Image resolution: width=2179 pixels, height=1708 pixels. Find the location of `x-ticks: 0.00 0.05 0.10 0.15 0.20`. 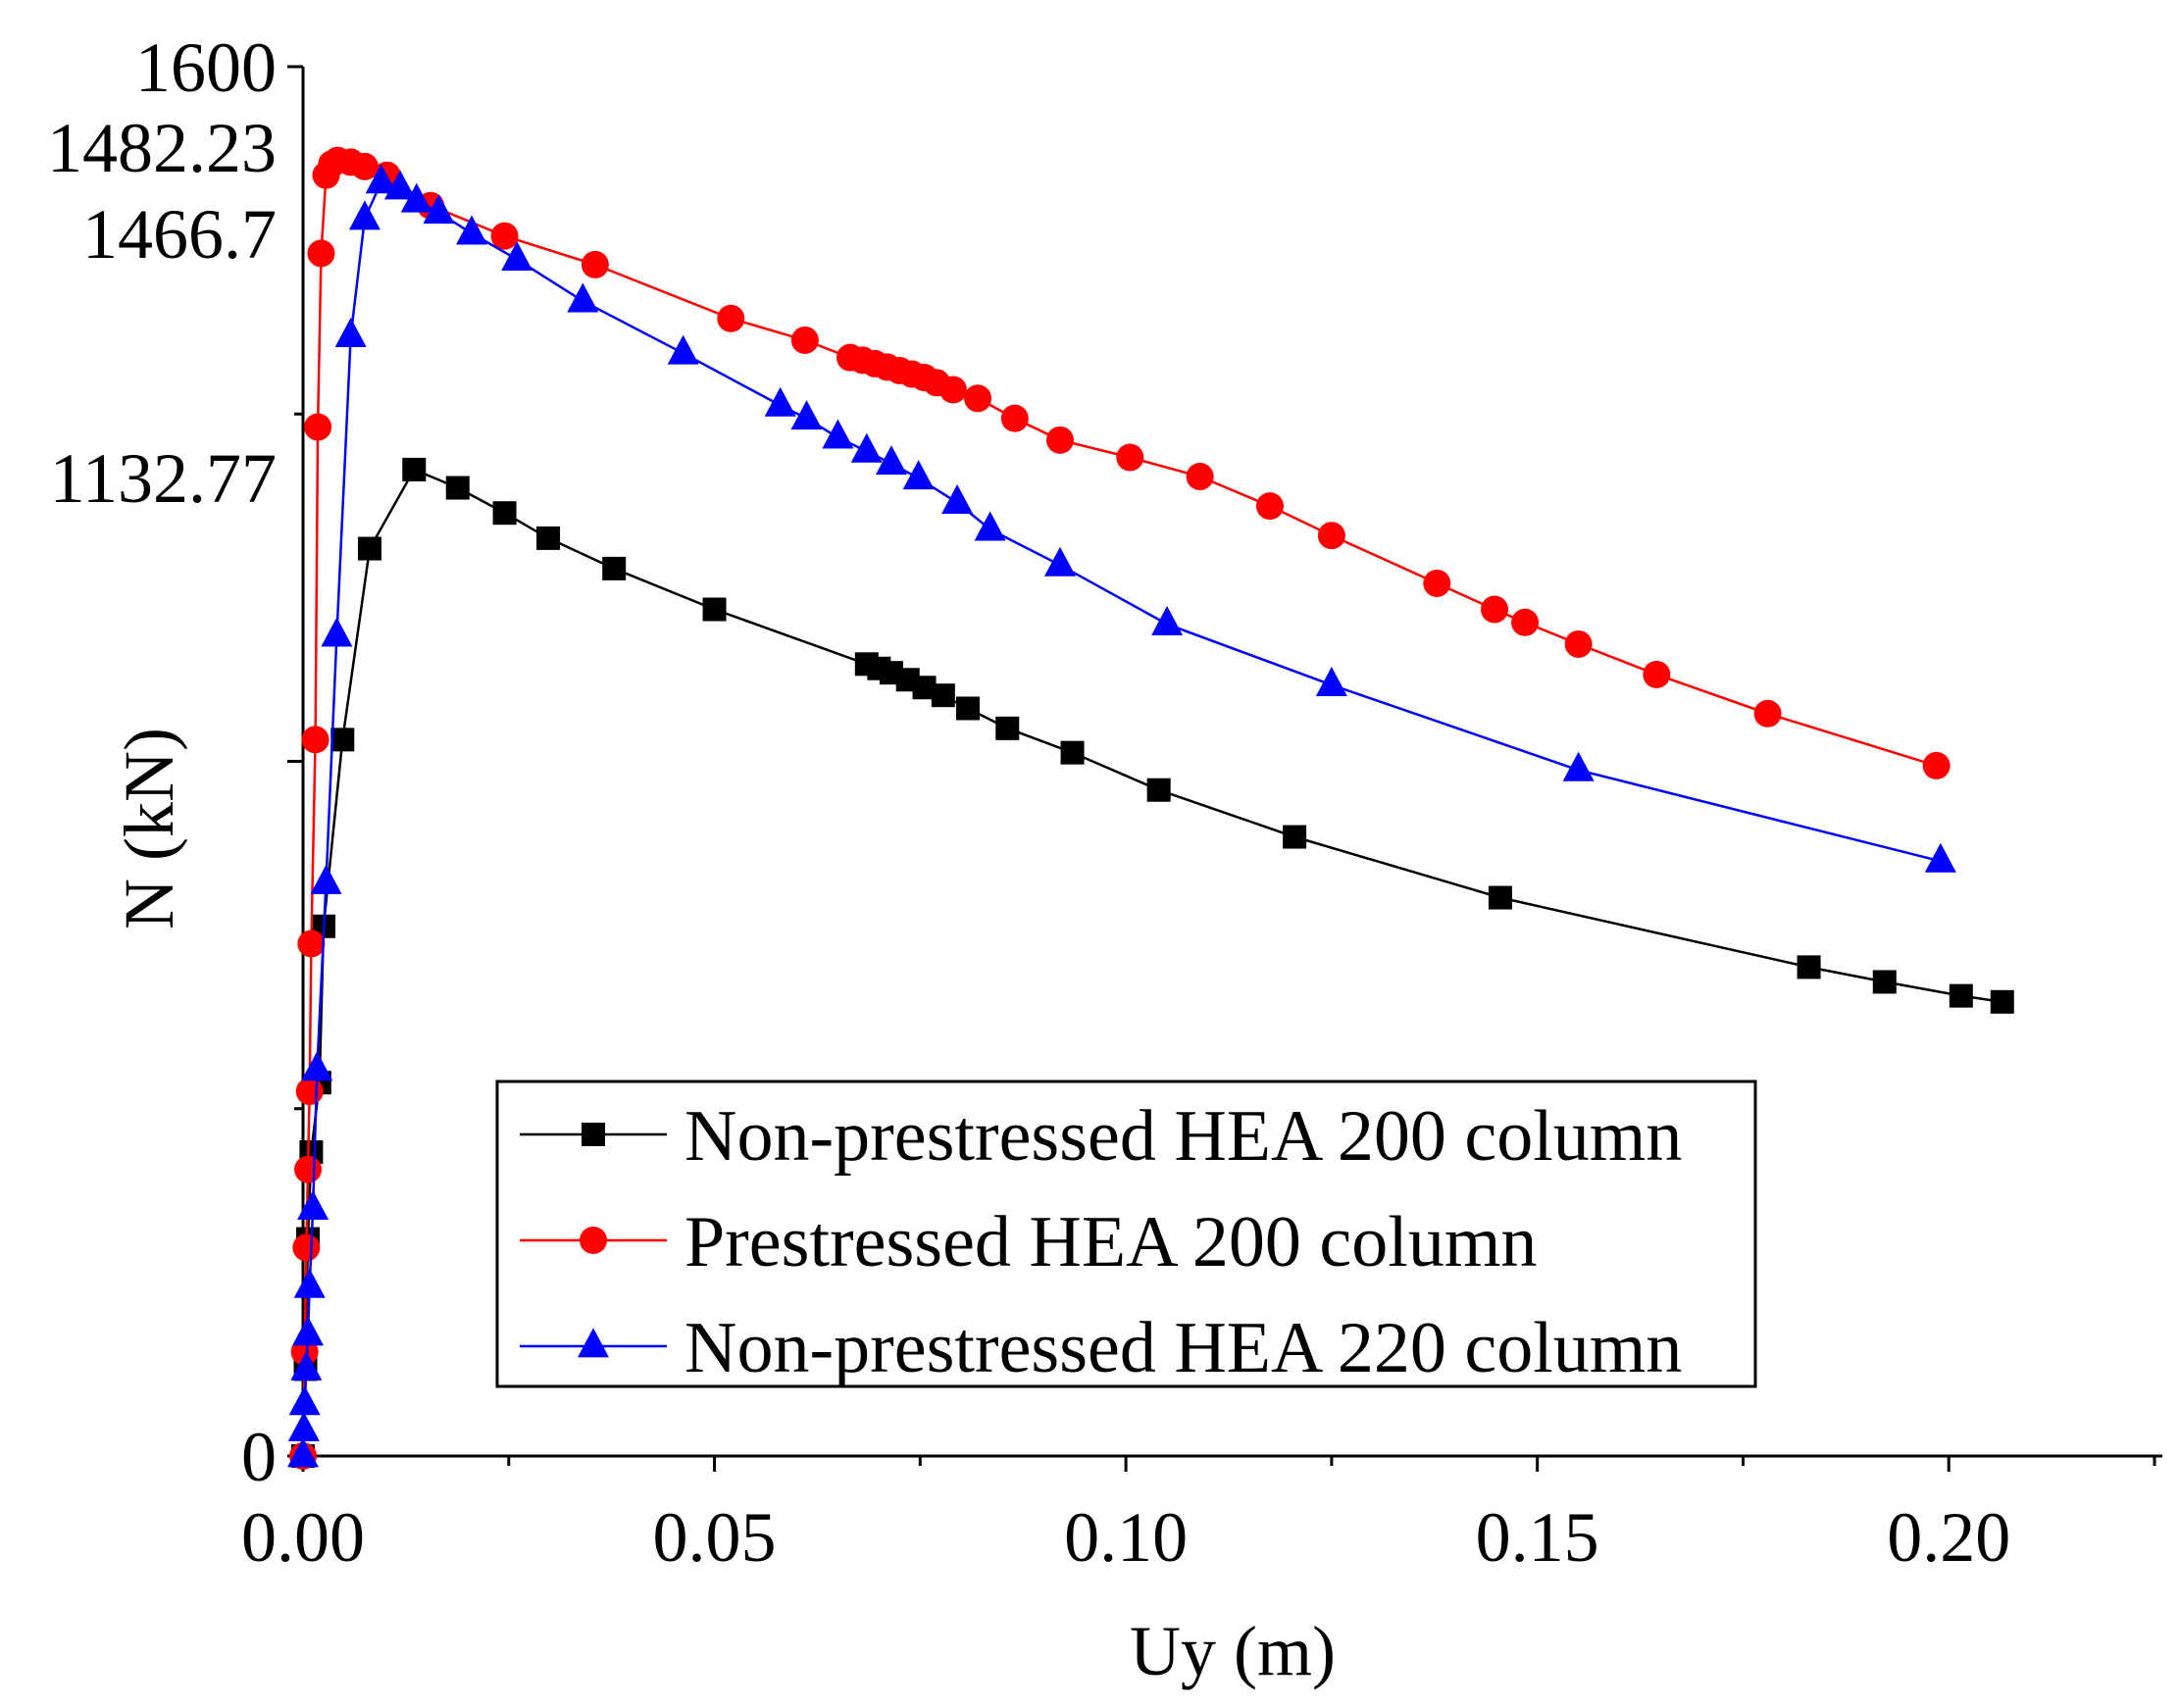

x-ticks: 0.00 0.05 0.10 0.15 0.20 is located at coordinates (1199, 1516).